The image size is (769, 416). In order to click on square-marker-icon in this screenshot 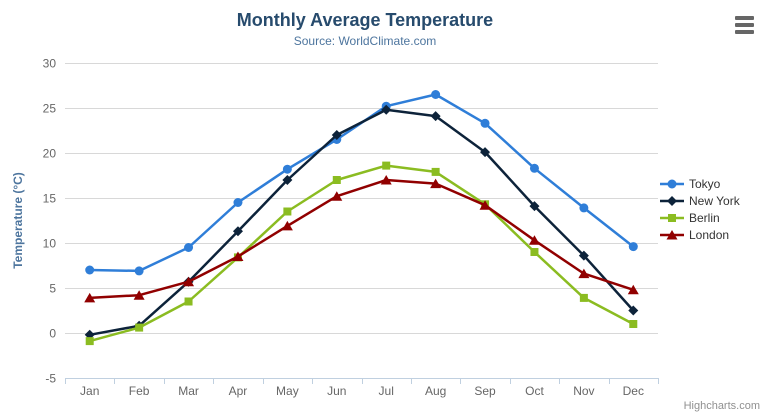, I will do `click(672, 217)`.